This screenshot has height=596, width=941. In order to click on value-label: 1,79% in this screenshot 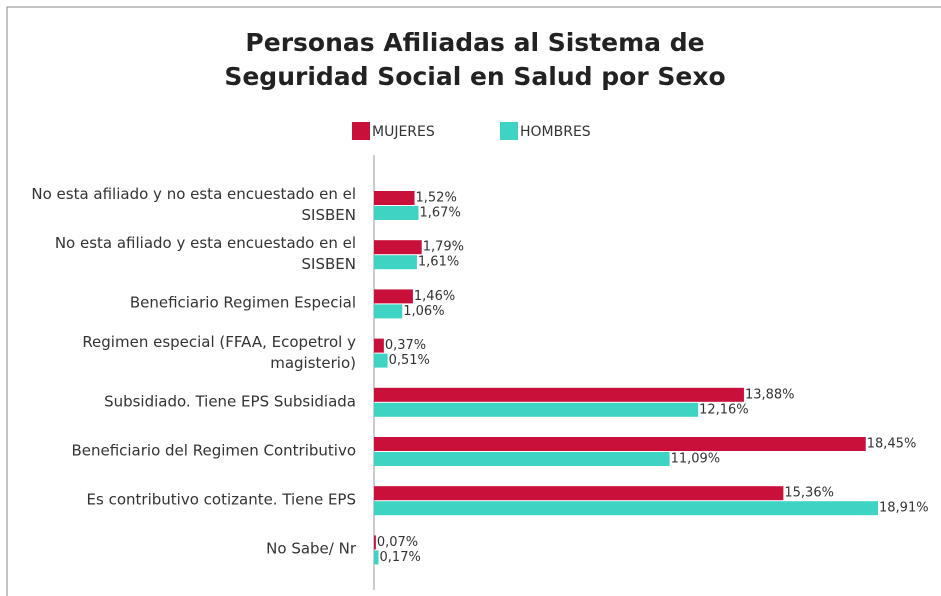, I will do `click(443, 247)`.